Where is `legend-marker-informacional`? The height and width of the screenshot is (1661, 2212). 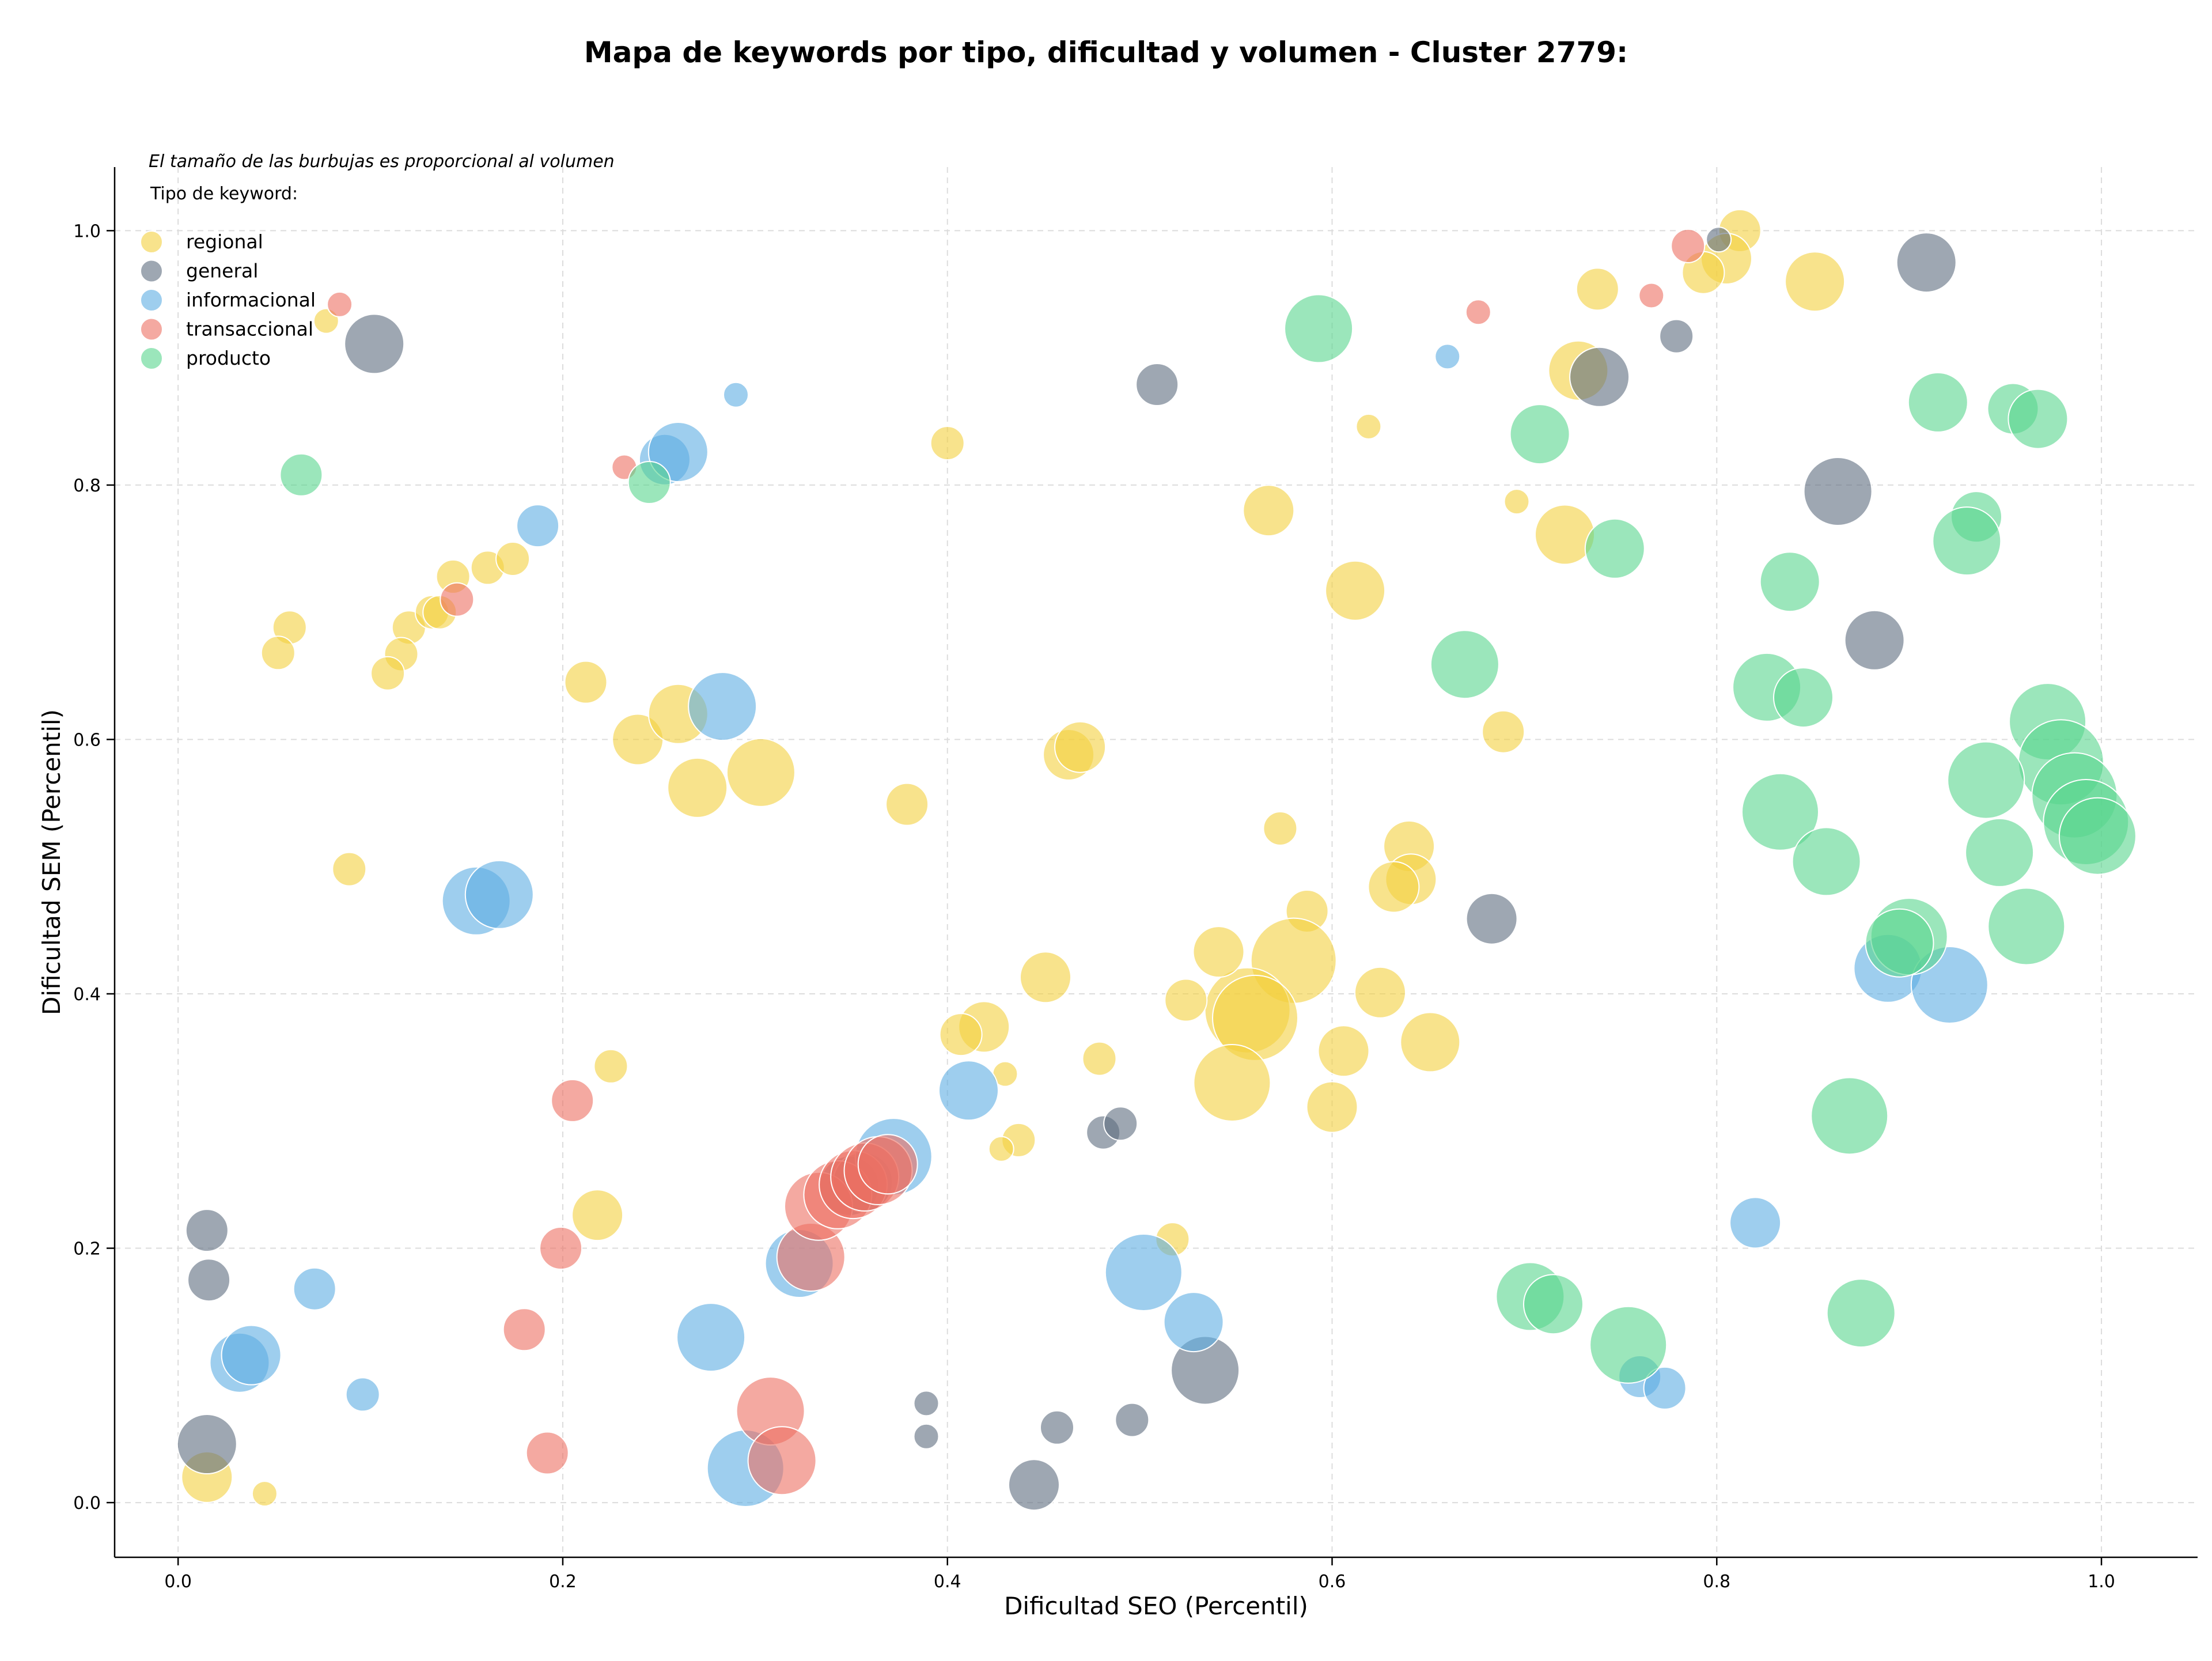 legend-marker-informacional is located at coordinates (151, 300).